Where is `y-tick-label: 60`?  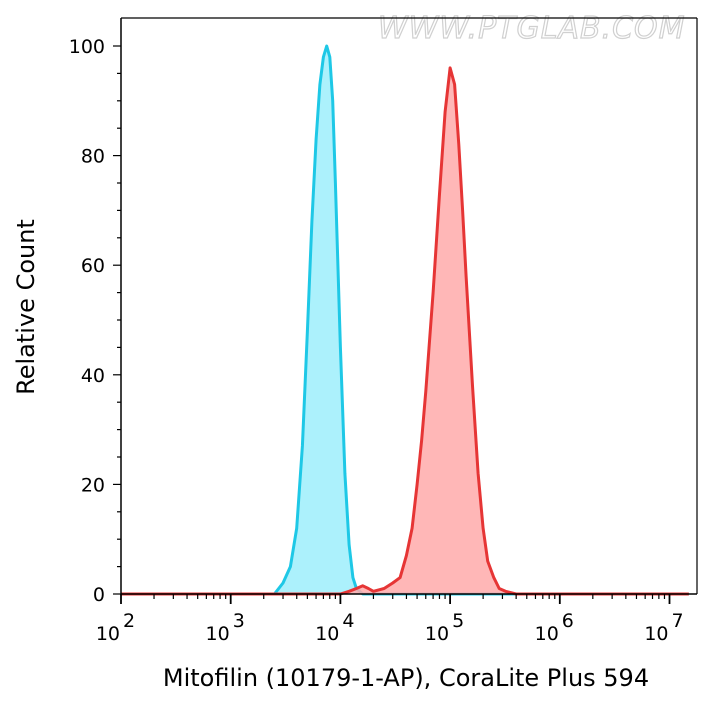 y-tick-label: 60 is located at coordinates (93, 266).